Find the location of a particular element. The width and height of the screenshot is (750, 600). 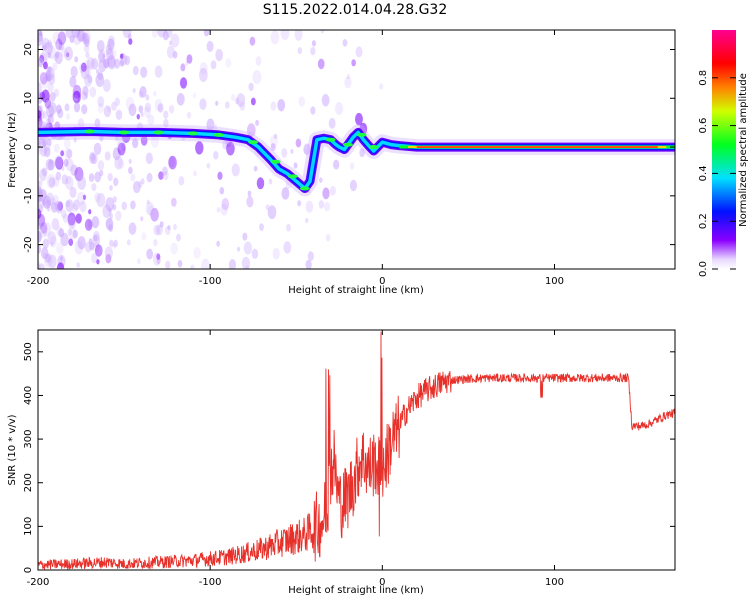

colorbar-tick-label: 0.2 is located at coordinates (703, 221).